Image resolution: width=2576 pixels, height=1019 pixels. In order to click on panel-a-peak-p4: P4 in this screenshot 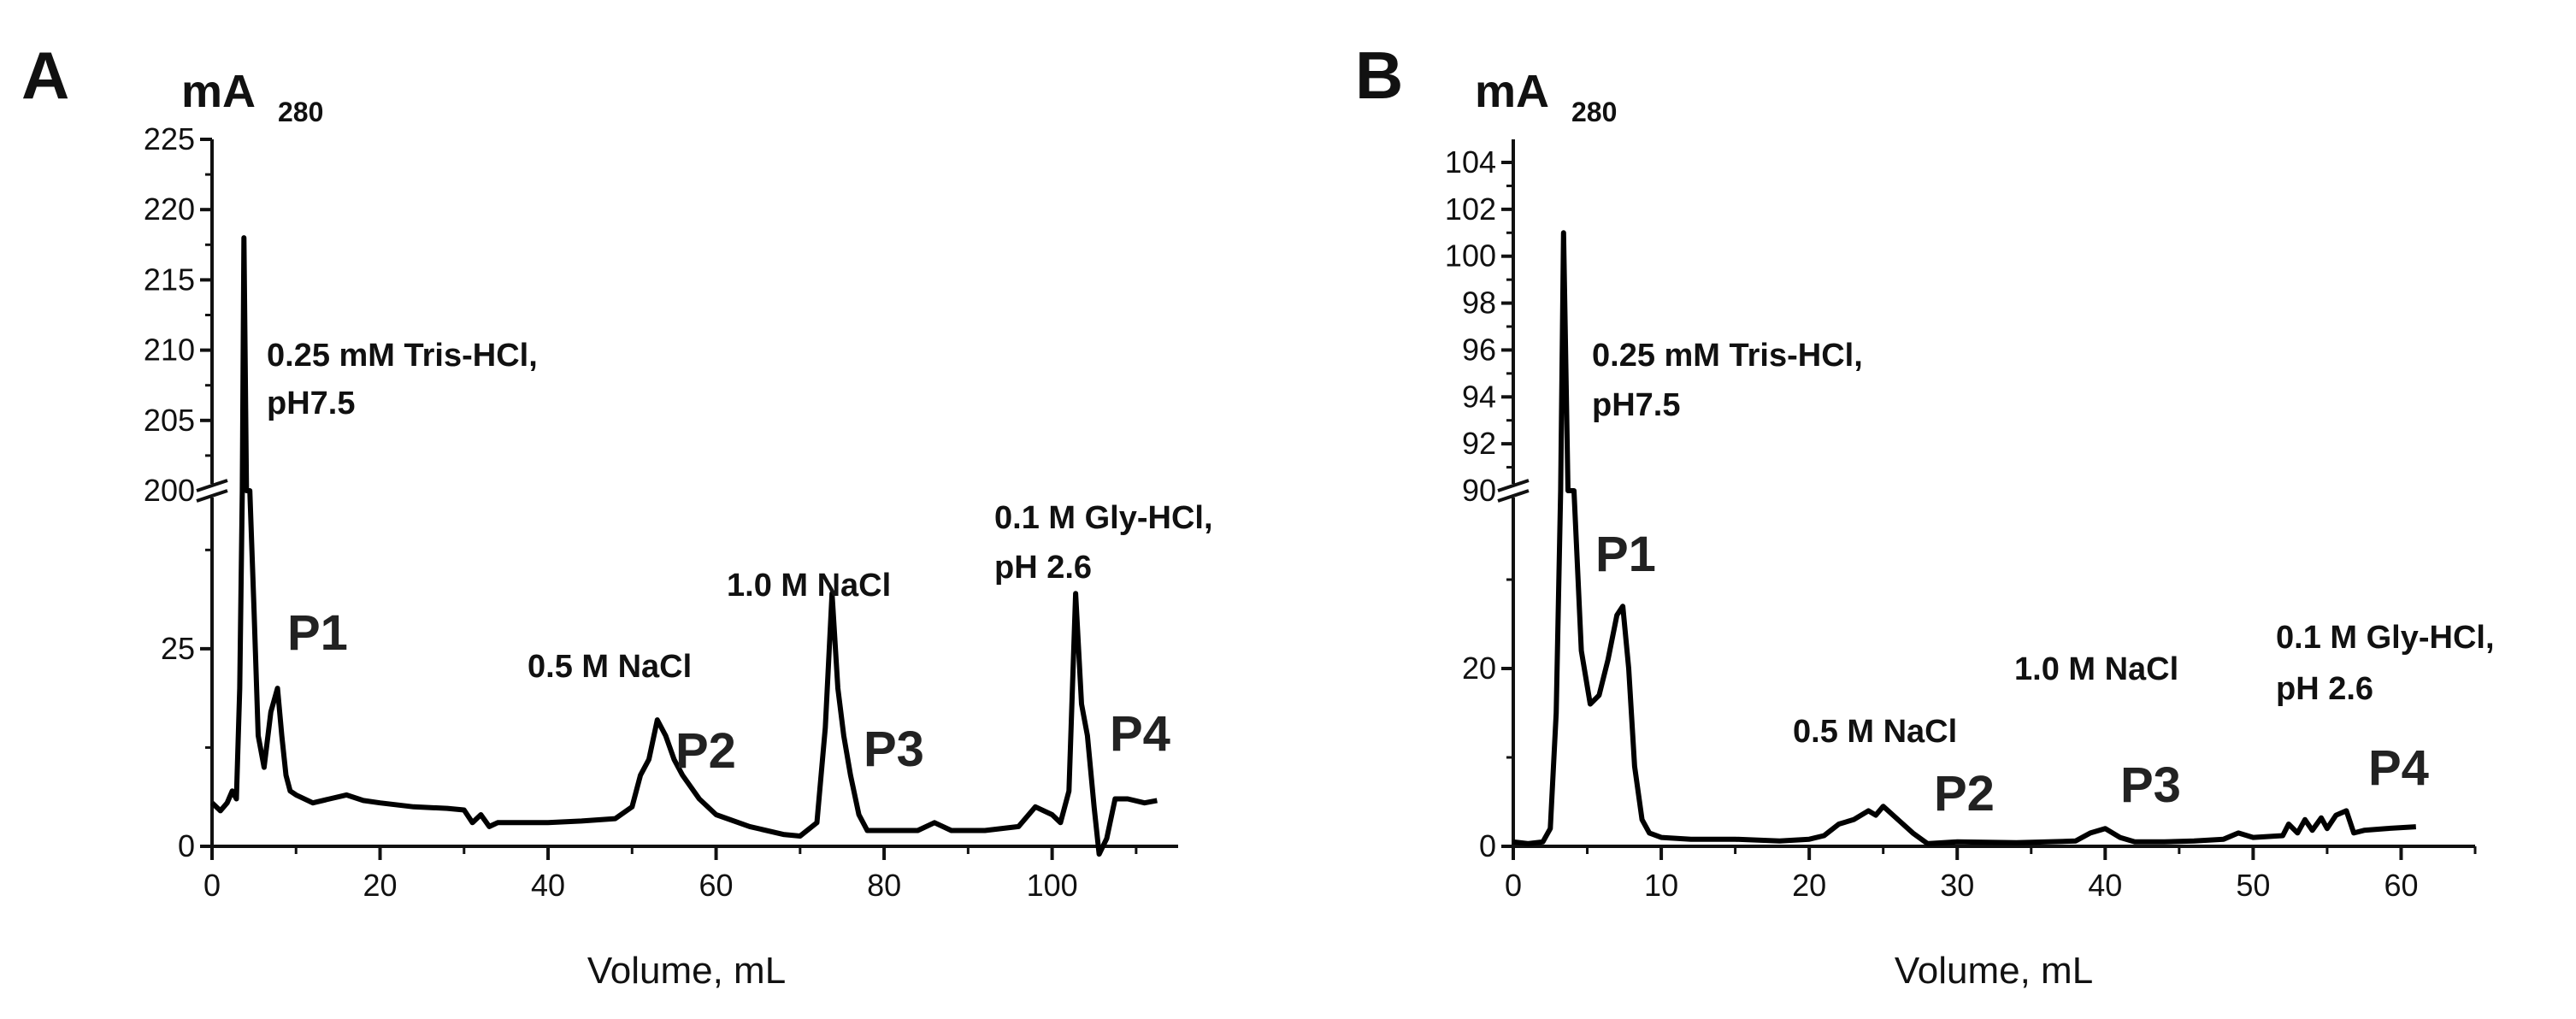, I will do `click(1140, 734)`.